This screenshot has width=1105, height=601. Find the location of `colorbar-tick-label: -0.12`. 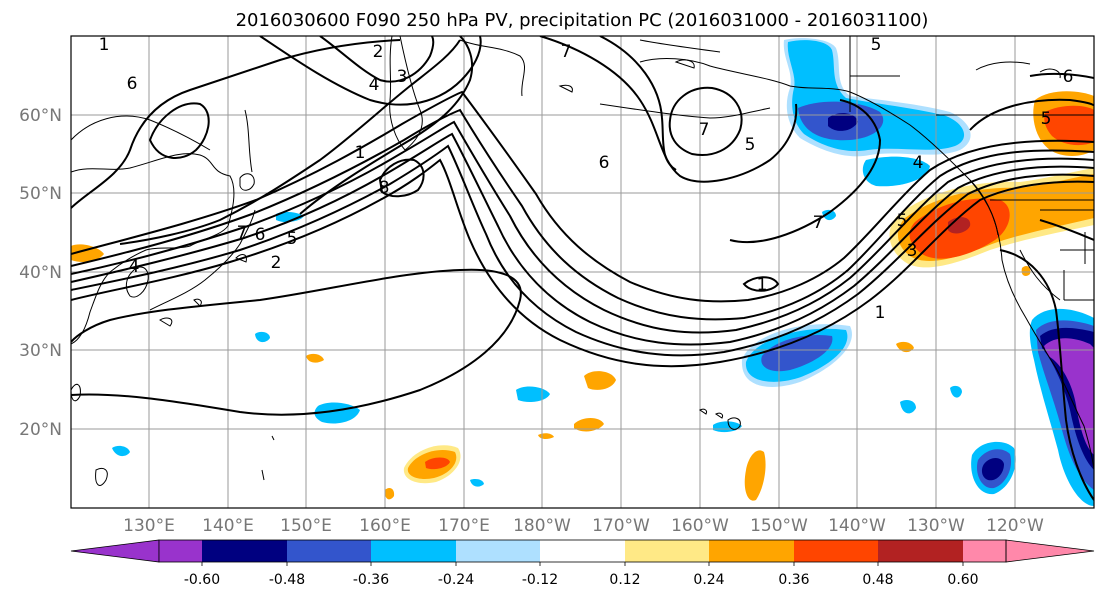

colorbar-tick-label: -0.12 is located at coordinates (540, 580).